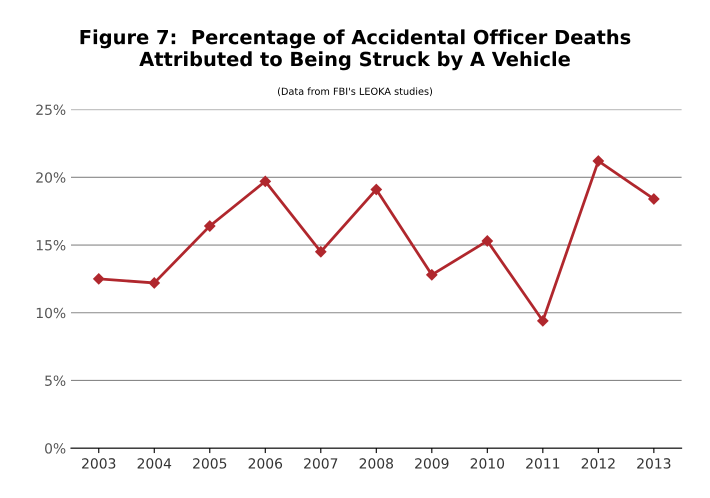 The image size is (710, 498). Describe the element at coordinates (321, 463) in the screenshot. I see `x-tick-label: 2007` at that location.